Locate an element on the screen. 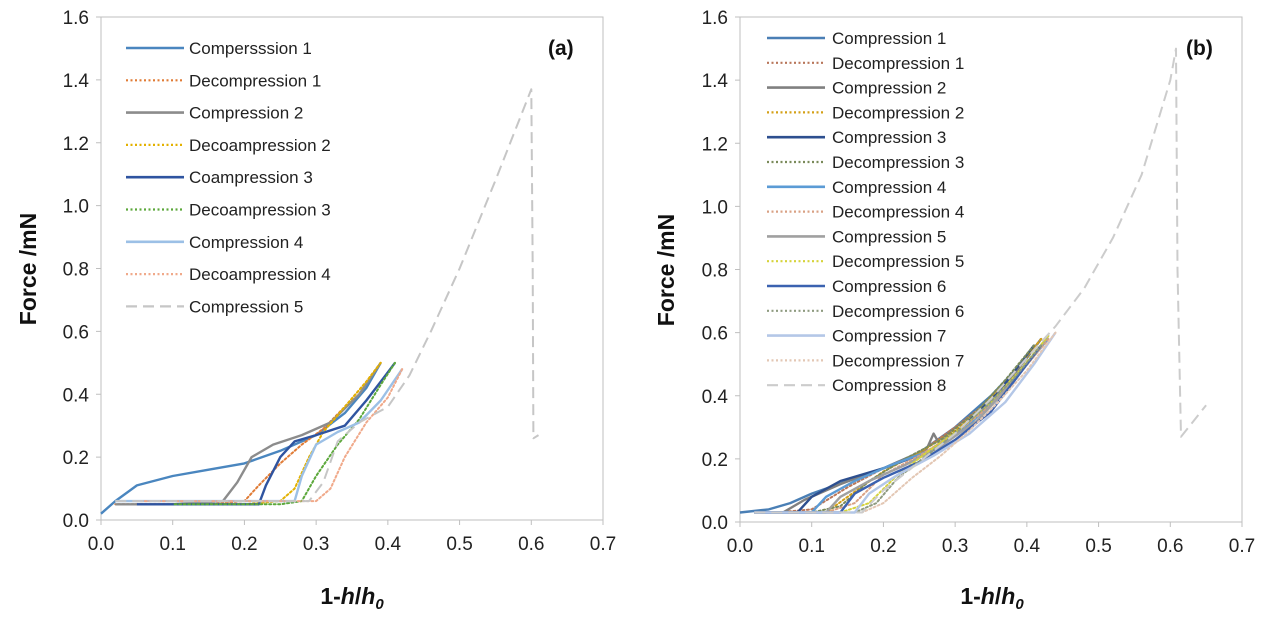 This screenshot has height=617, width=1268. legend-entry-label: Compression 3 is located at coordinates (889, 137).